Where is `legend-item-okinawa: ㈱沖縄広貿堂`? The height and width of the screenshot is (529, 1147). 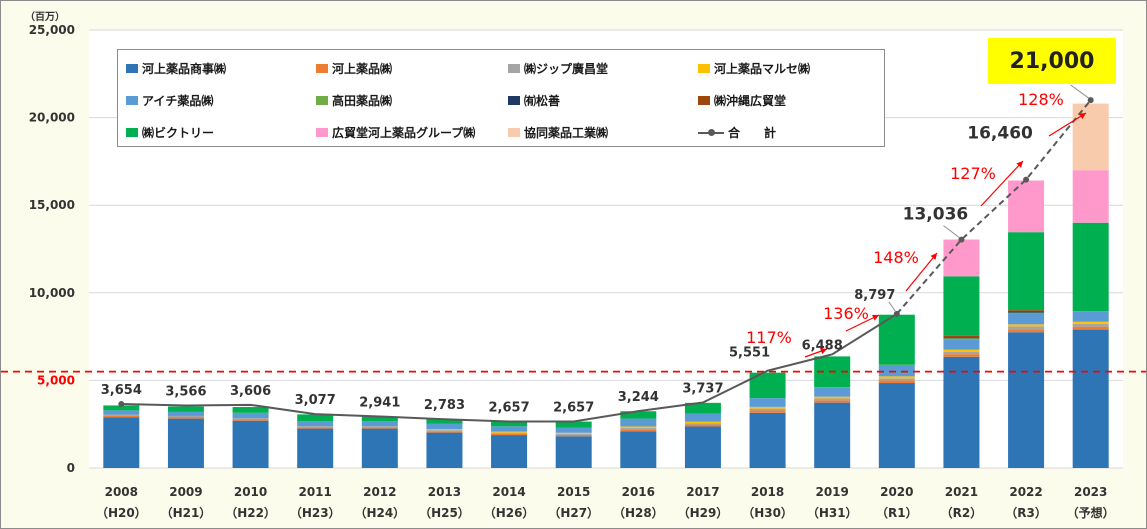 legend-item-okinawa: ㈱沖縄広貿堂 is located at coordinates (742, 100).